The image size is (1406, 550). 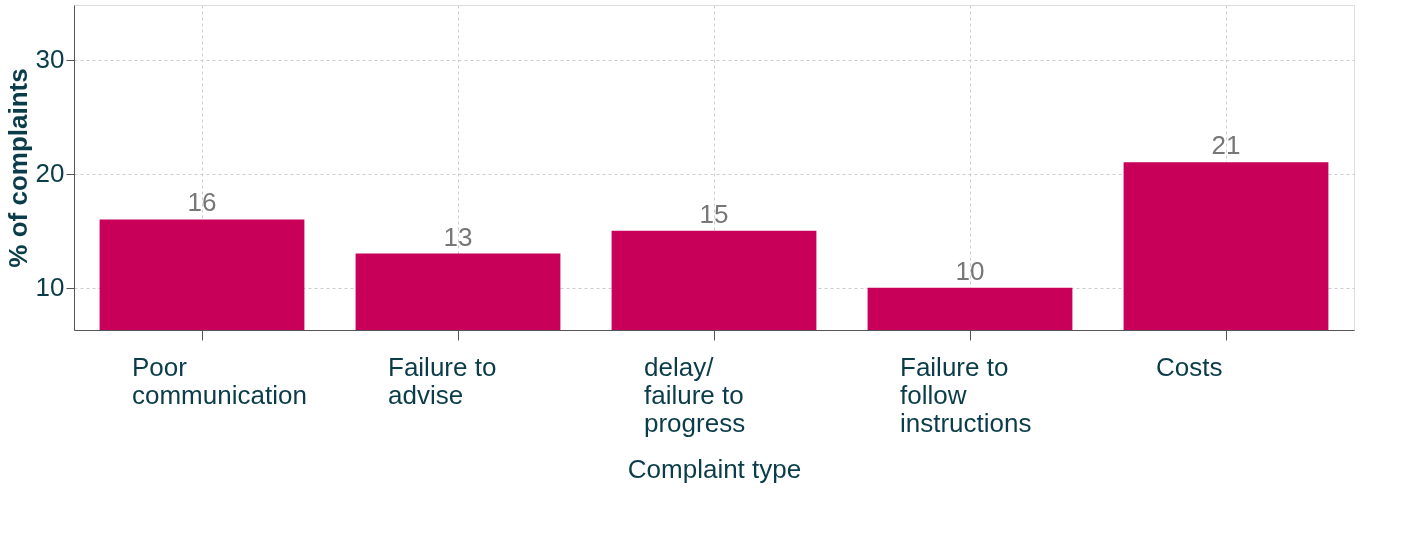 What do you see at coordinates (458, 236) in the screenshot?
I see `data-label: 13` at bounding box center [458, 236].